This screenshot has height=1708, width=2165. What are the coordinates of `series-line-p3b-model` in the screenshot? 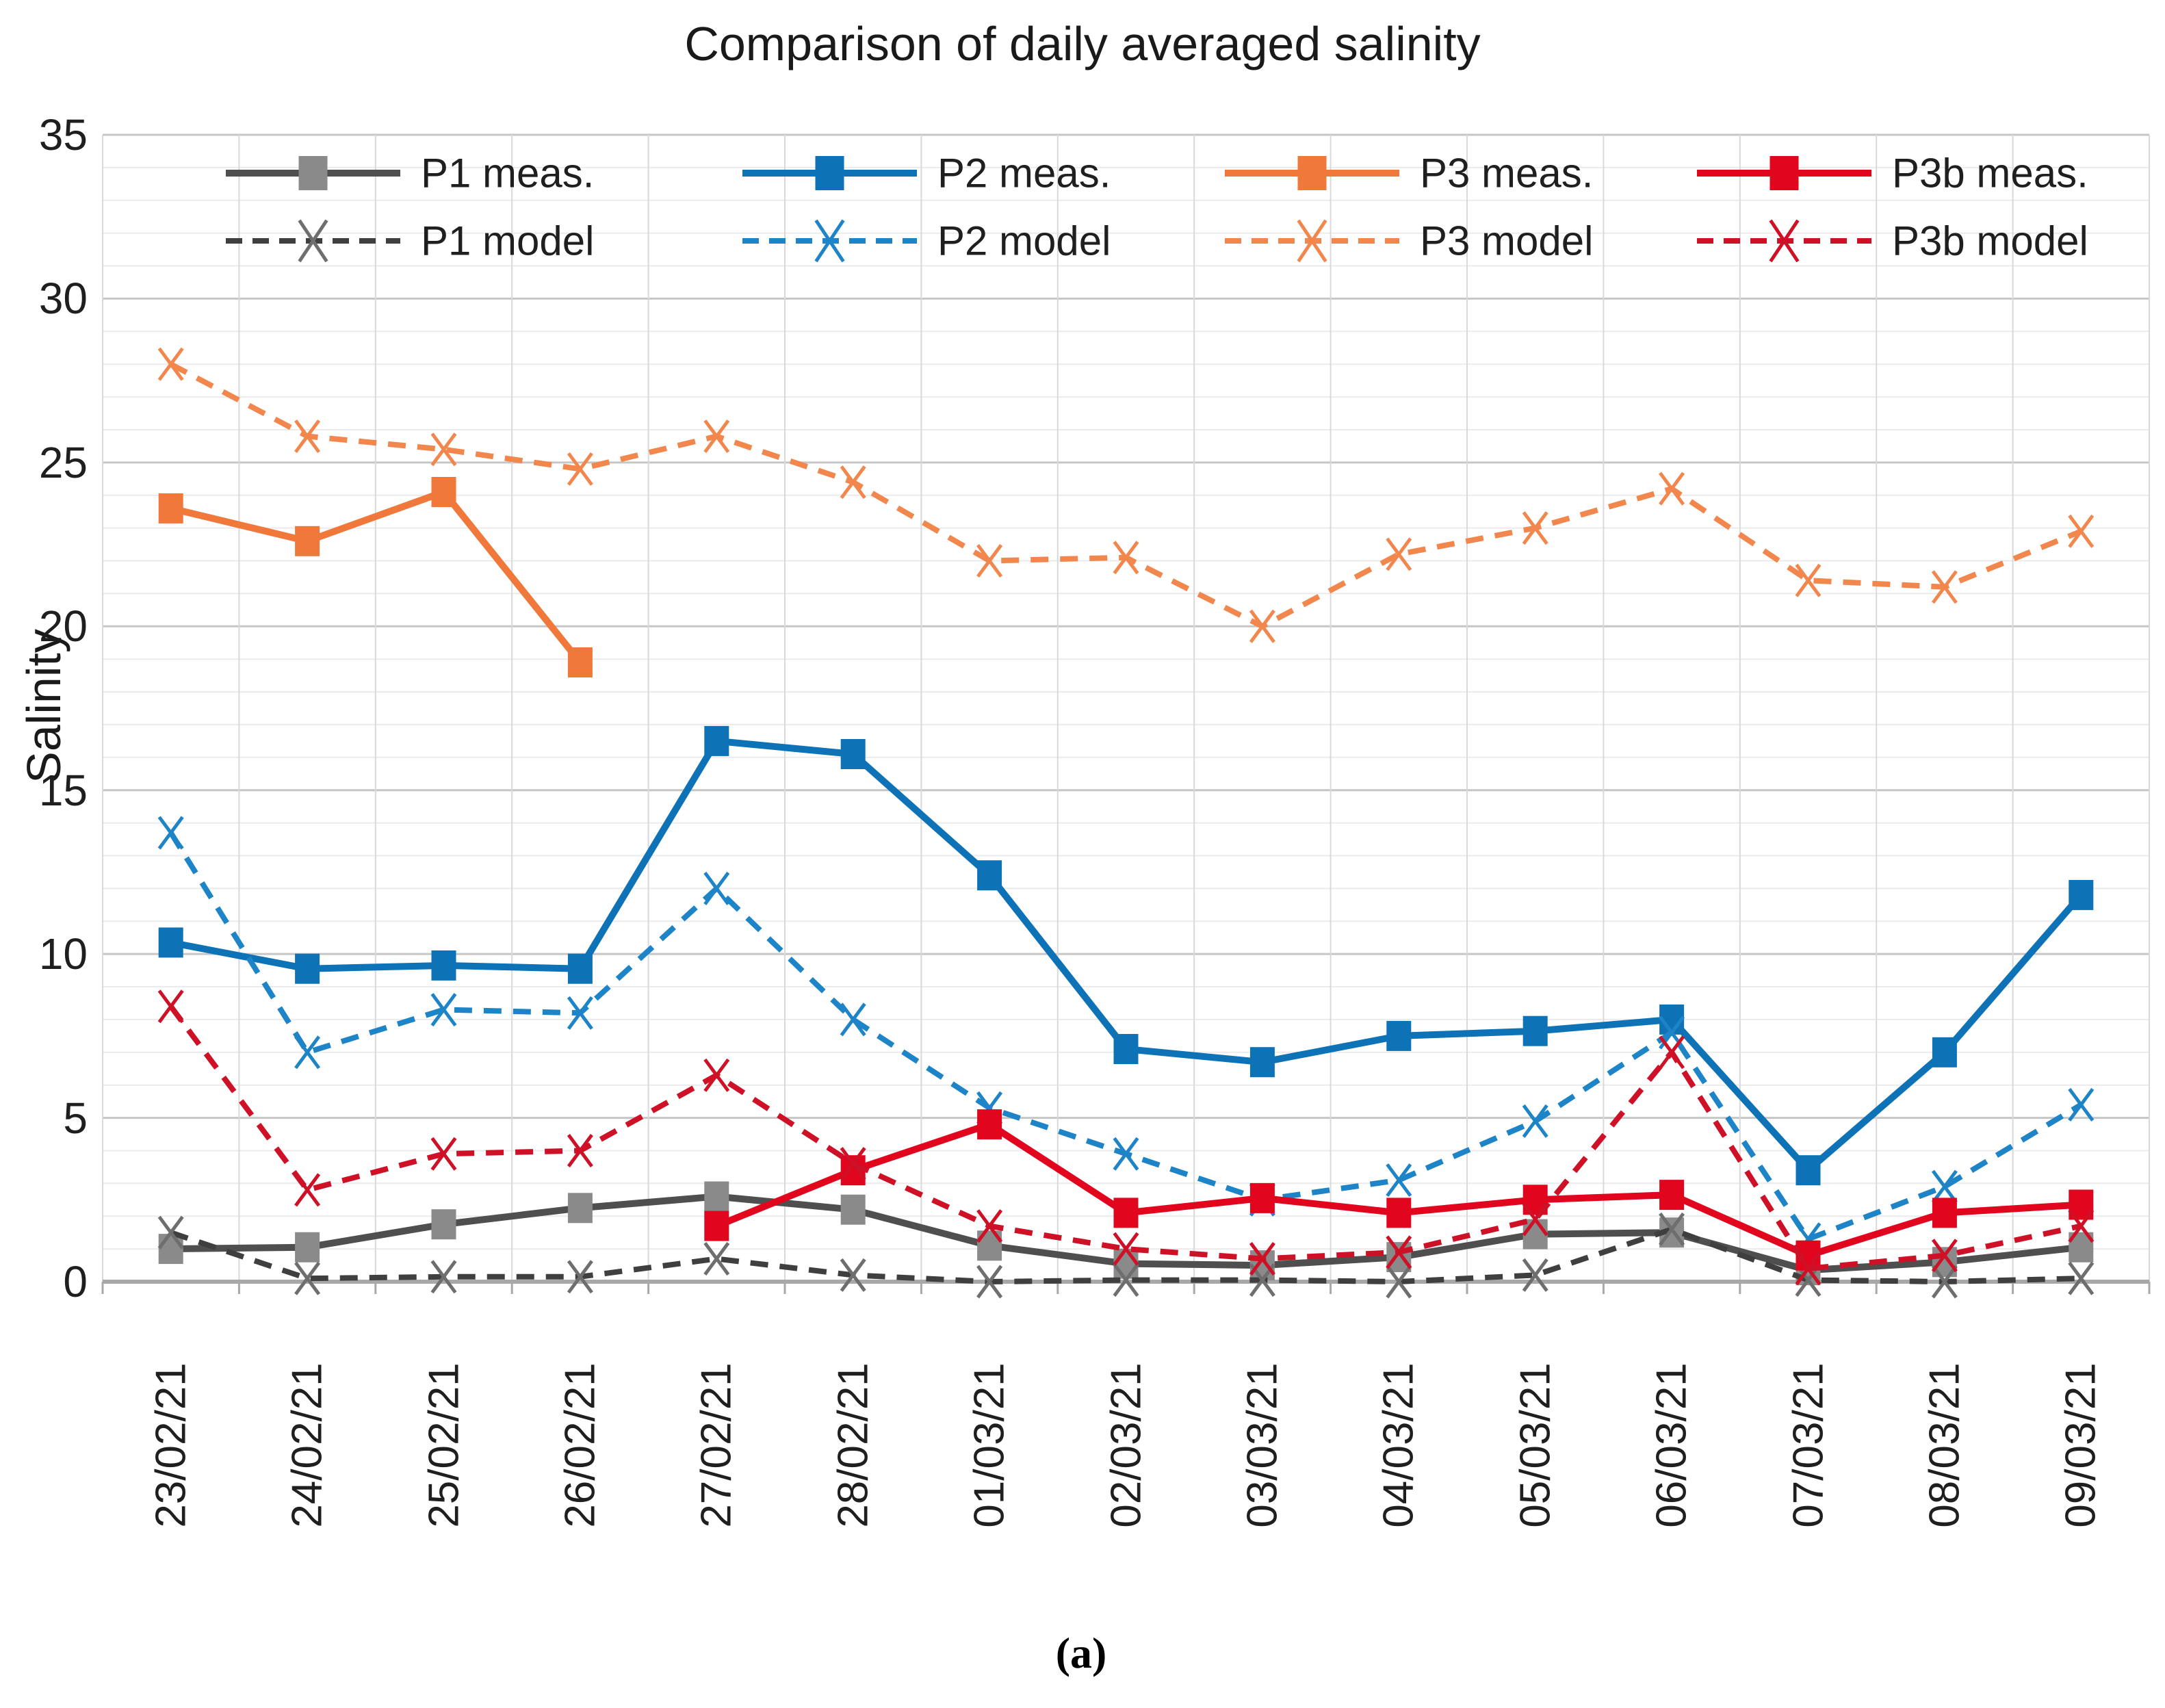 It's located at (1125, 1138).